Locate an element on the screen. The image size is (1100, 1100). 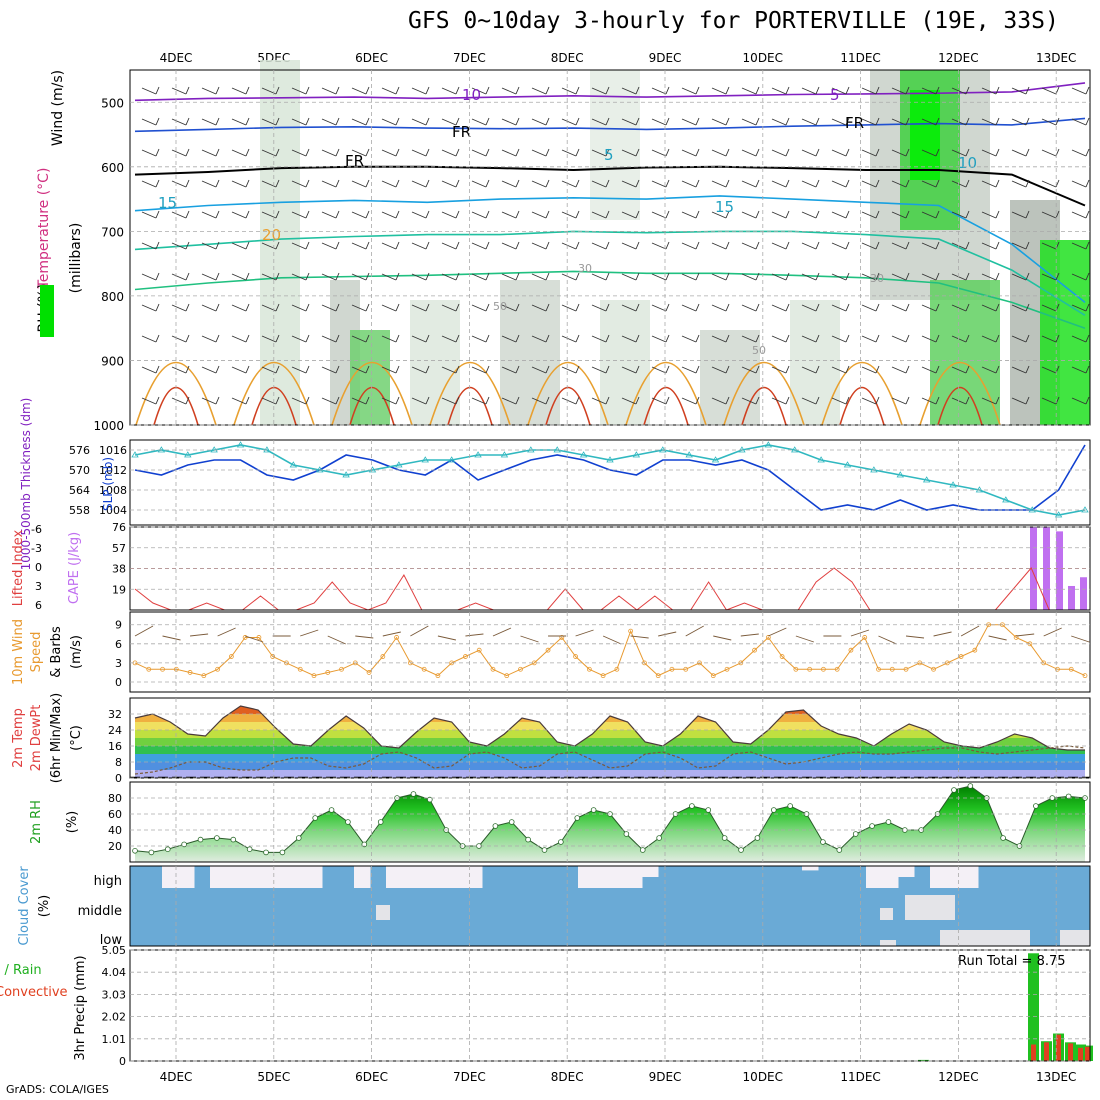
x-tick-label-bottom: 10DEC is located at coordinates (763, 1077).